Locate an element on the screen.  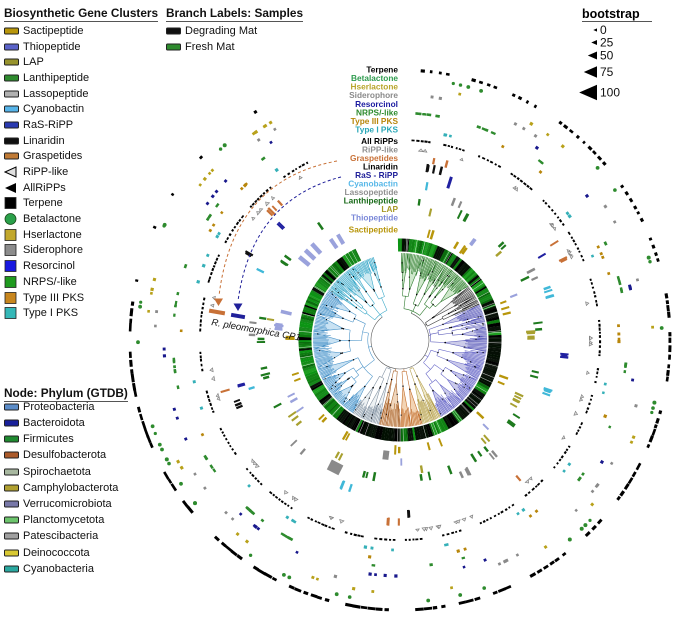
svg-text: Lanthipeptide is located at coordinates (371, 201).